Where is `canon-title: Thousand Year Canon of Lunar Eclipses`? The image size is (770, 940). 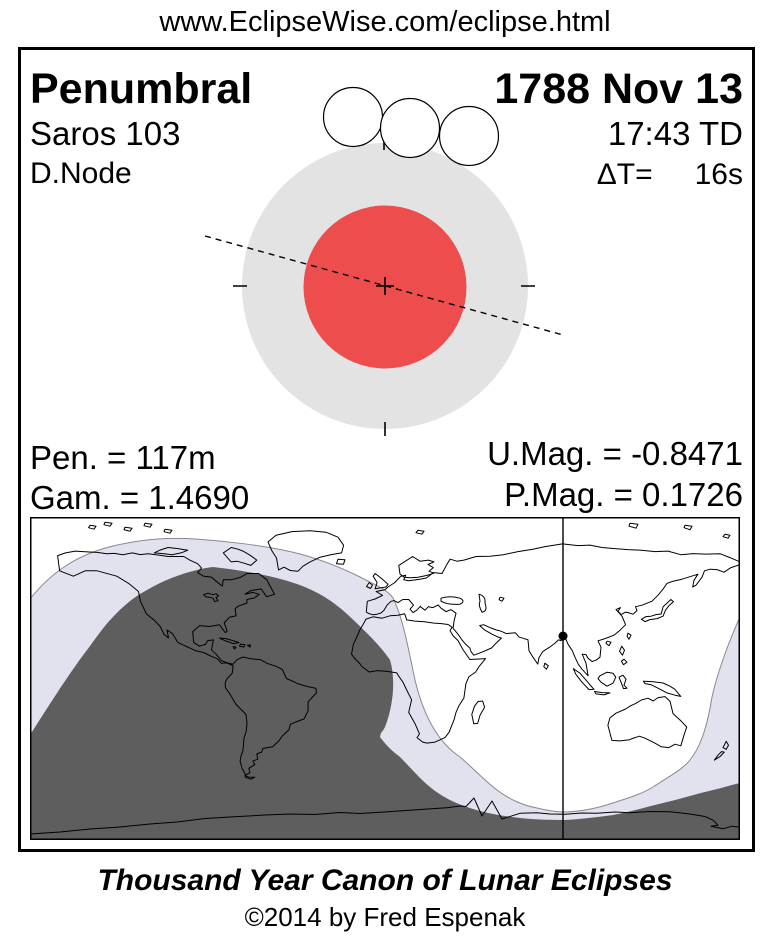 canon-title: Thousand Year Canon of Lunar Eclipses is located at coordinates (385, 880).